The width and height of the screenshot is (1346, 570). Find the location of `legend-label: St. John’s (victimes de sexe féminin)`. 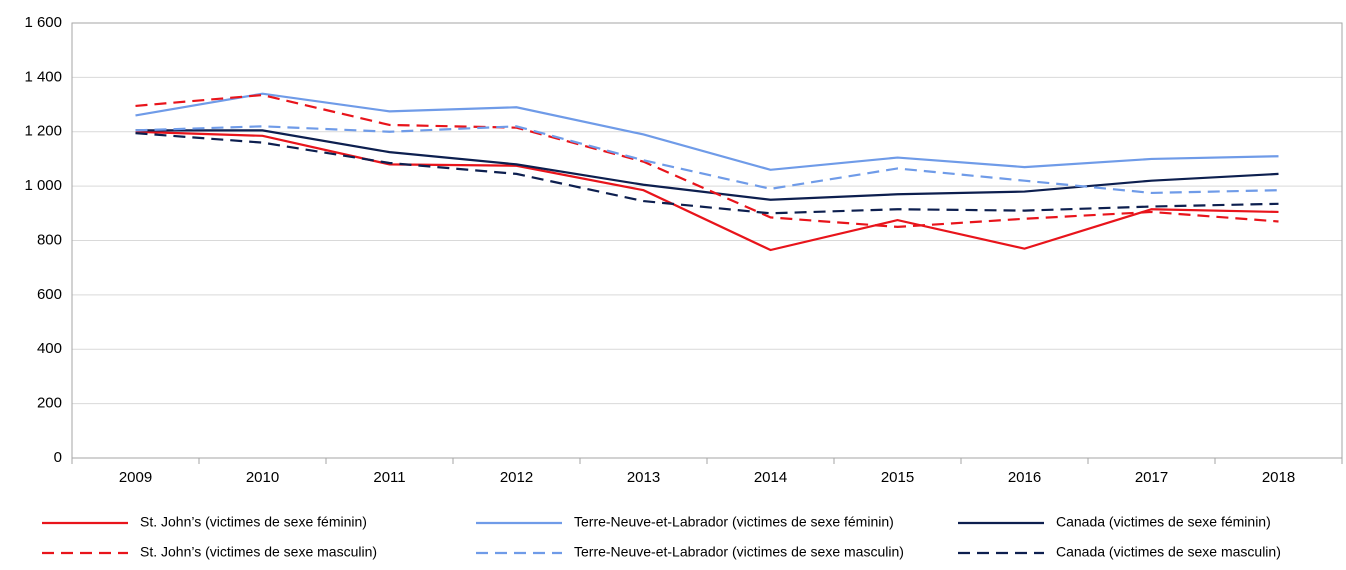

legend-label: St. John’s (victimes de sexe féminin) is located at coordinates (253, 522).